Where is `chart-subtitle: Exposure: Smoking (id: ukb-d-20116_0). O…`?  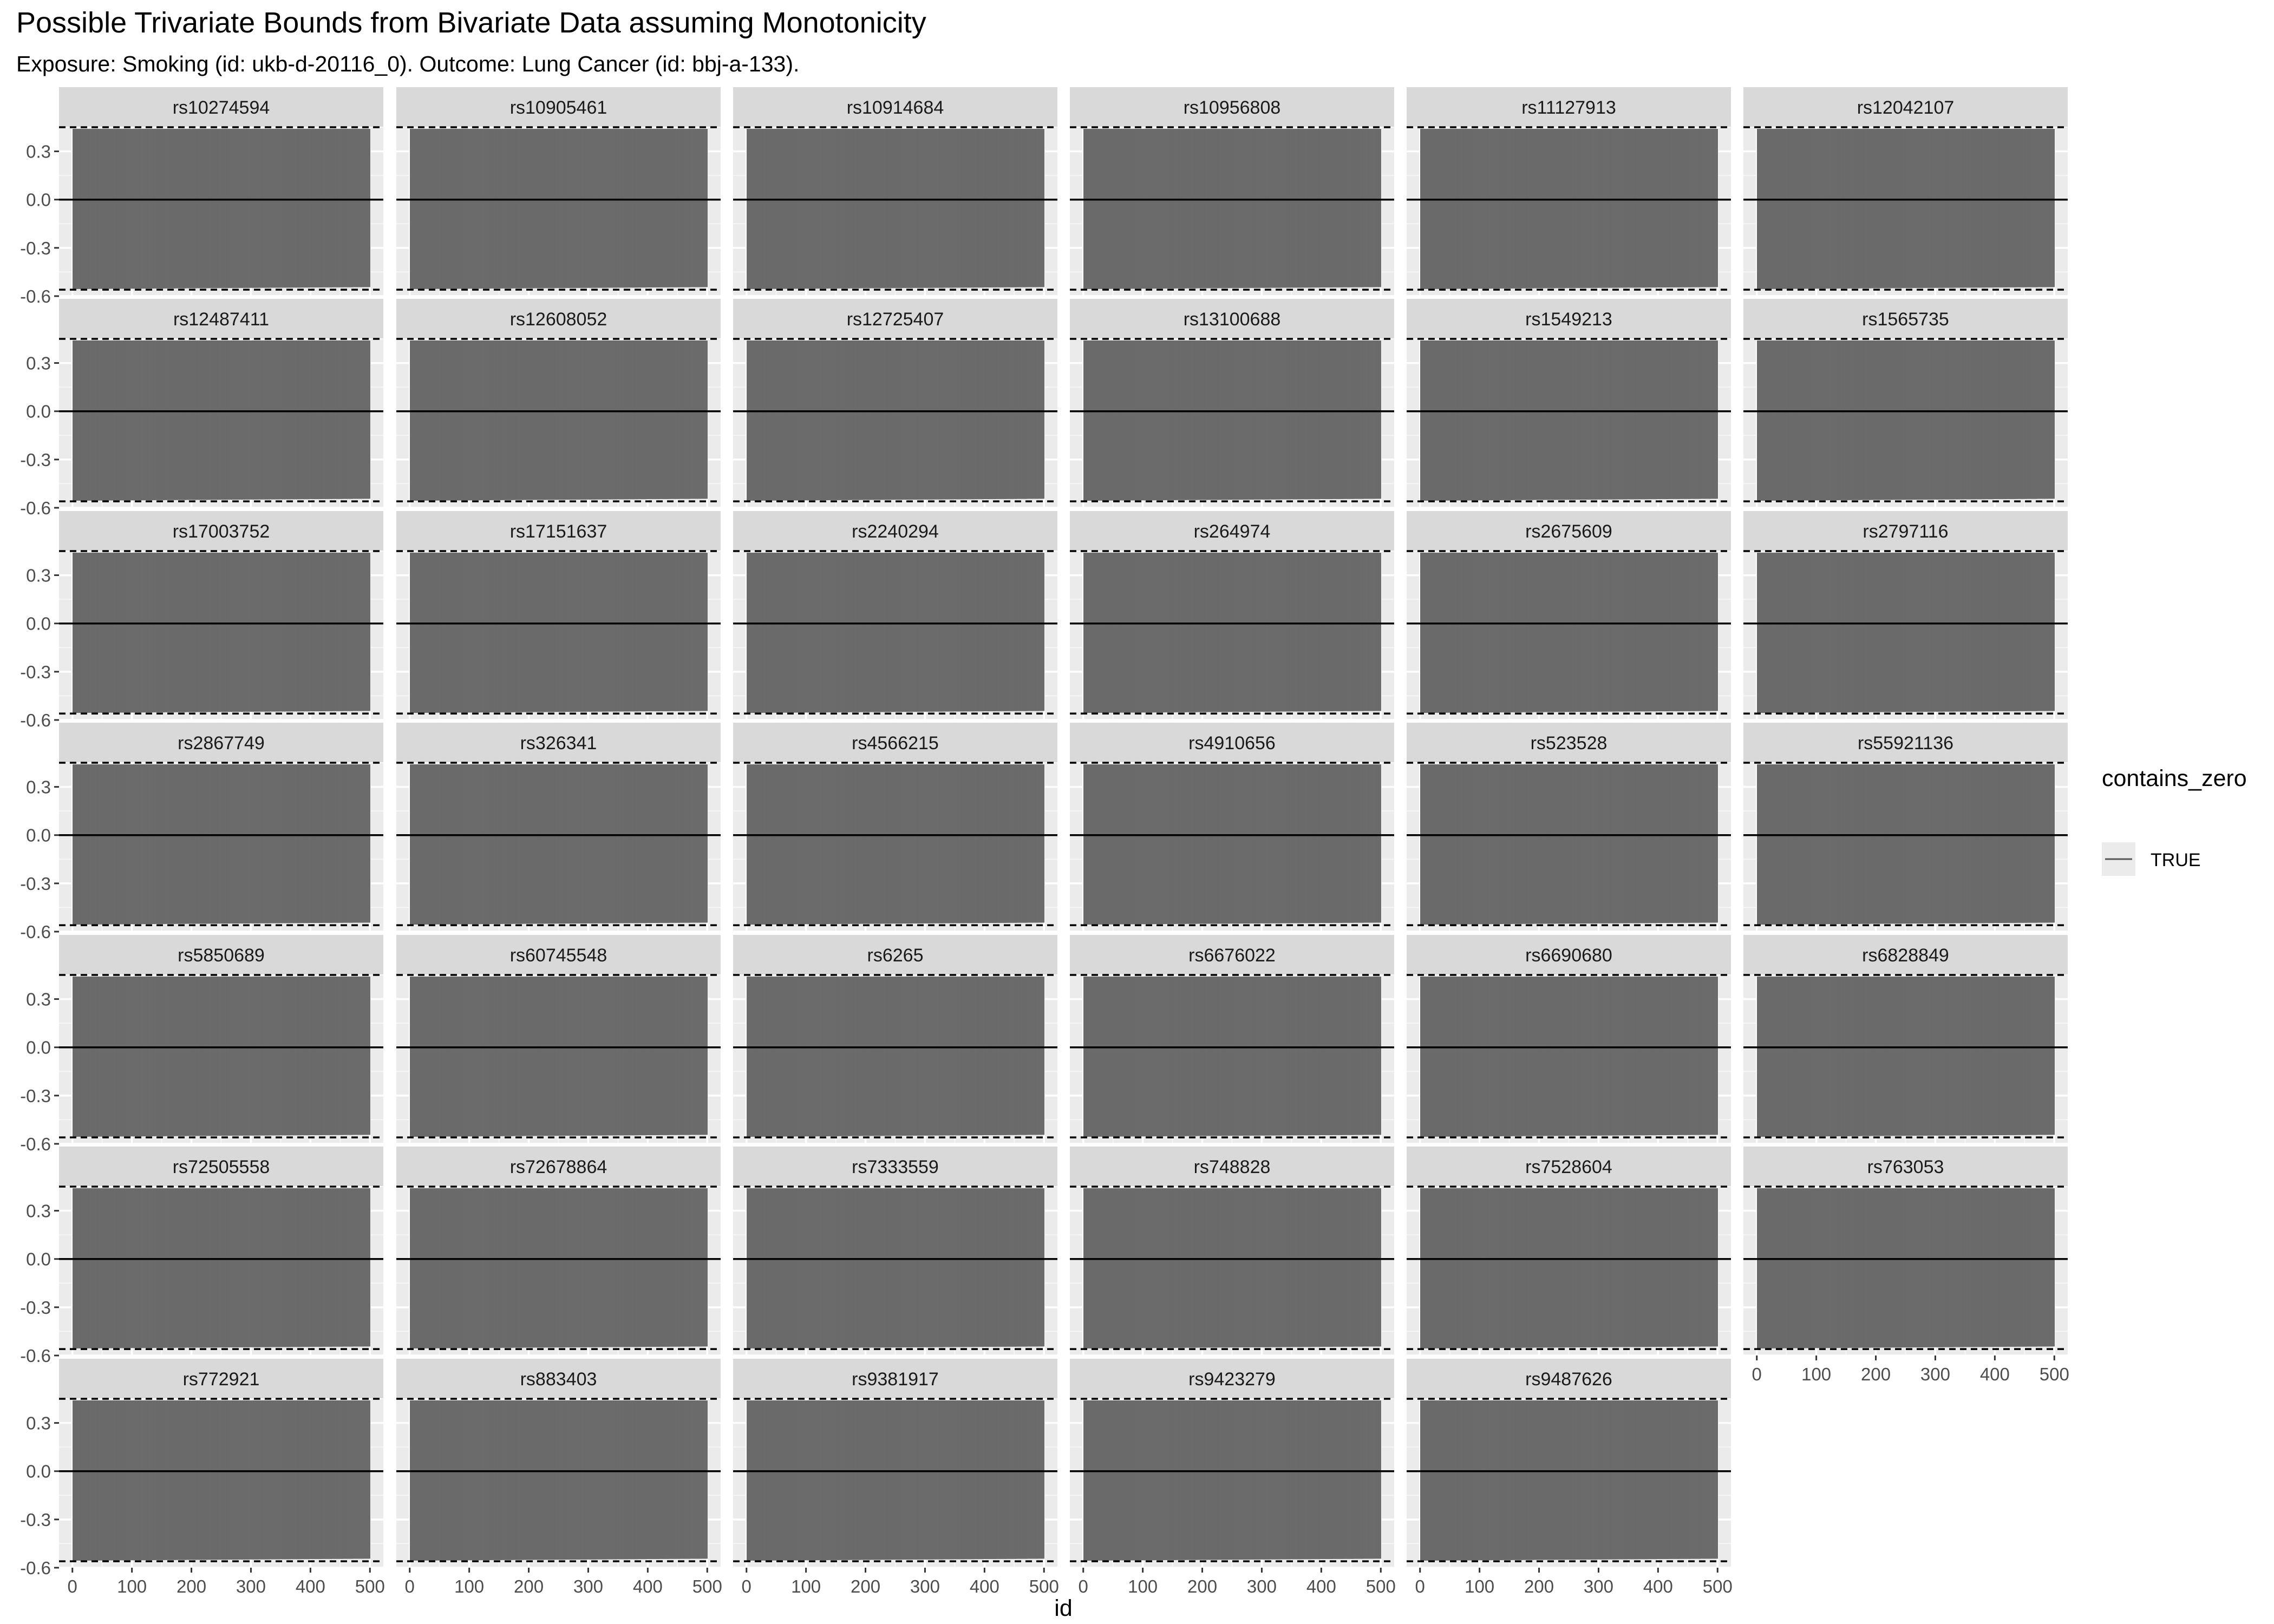 chart-subtitle: Exposure: Smoking (id: ukb-d-20116_0). O… is located at coordinates (408, 64).